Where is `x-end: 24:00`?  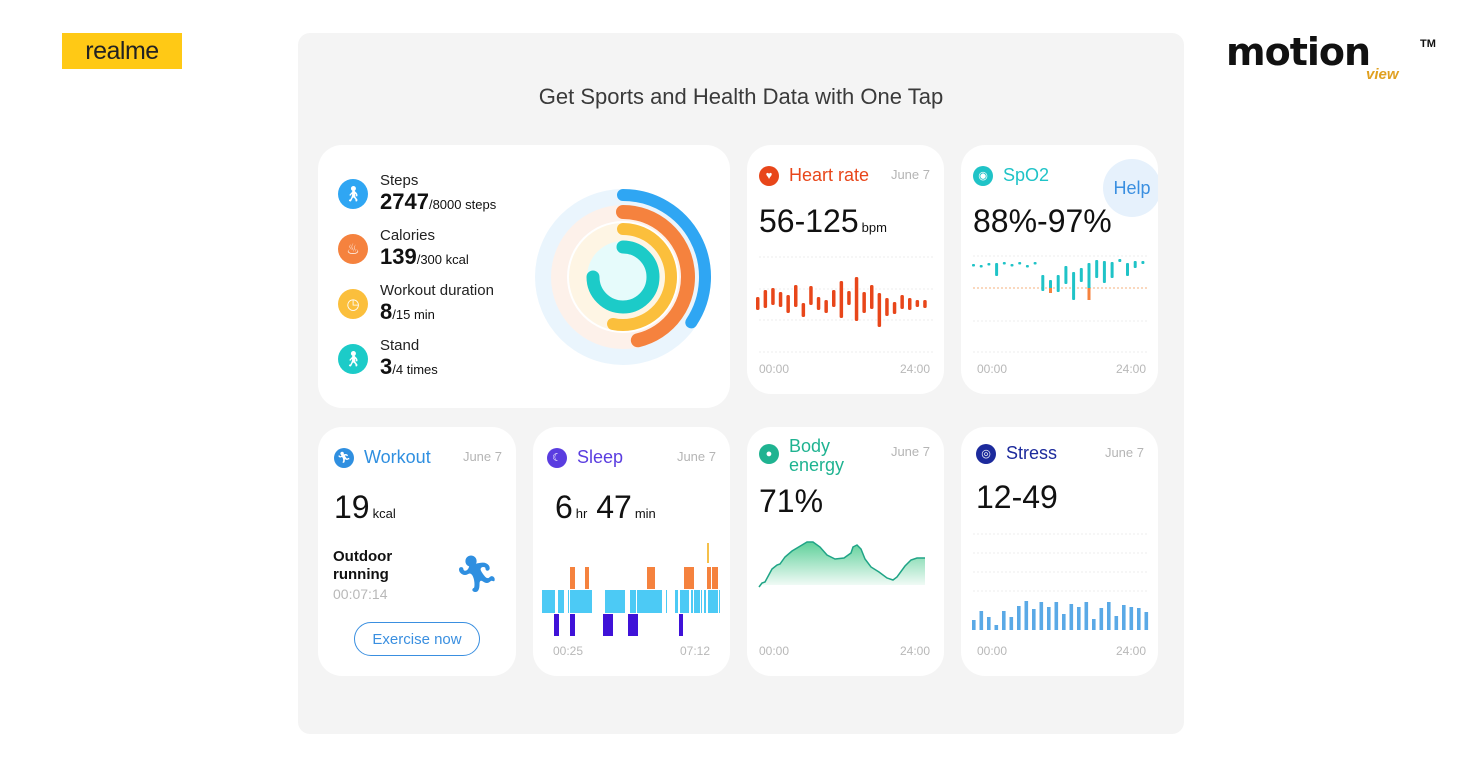 x-end: 24:00 is located at coordinates (914, 369).